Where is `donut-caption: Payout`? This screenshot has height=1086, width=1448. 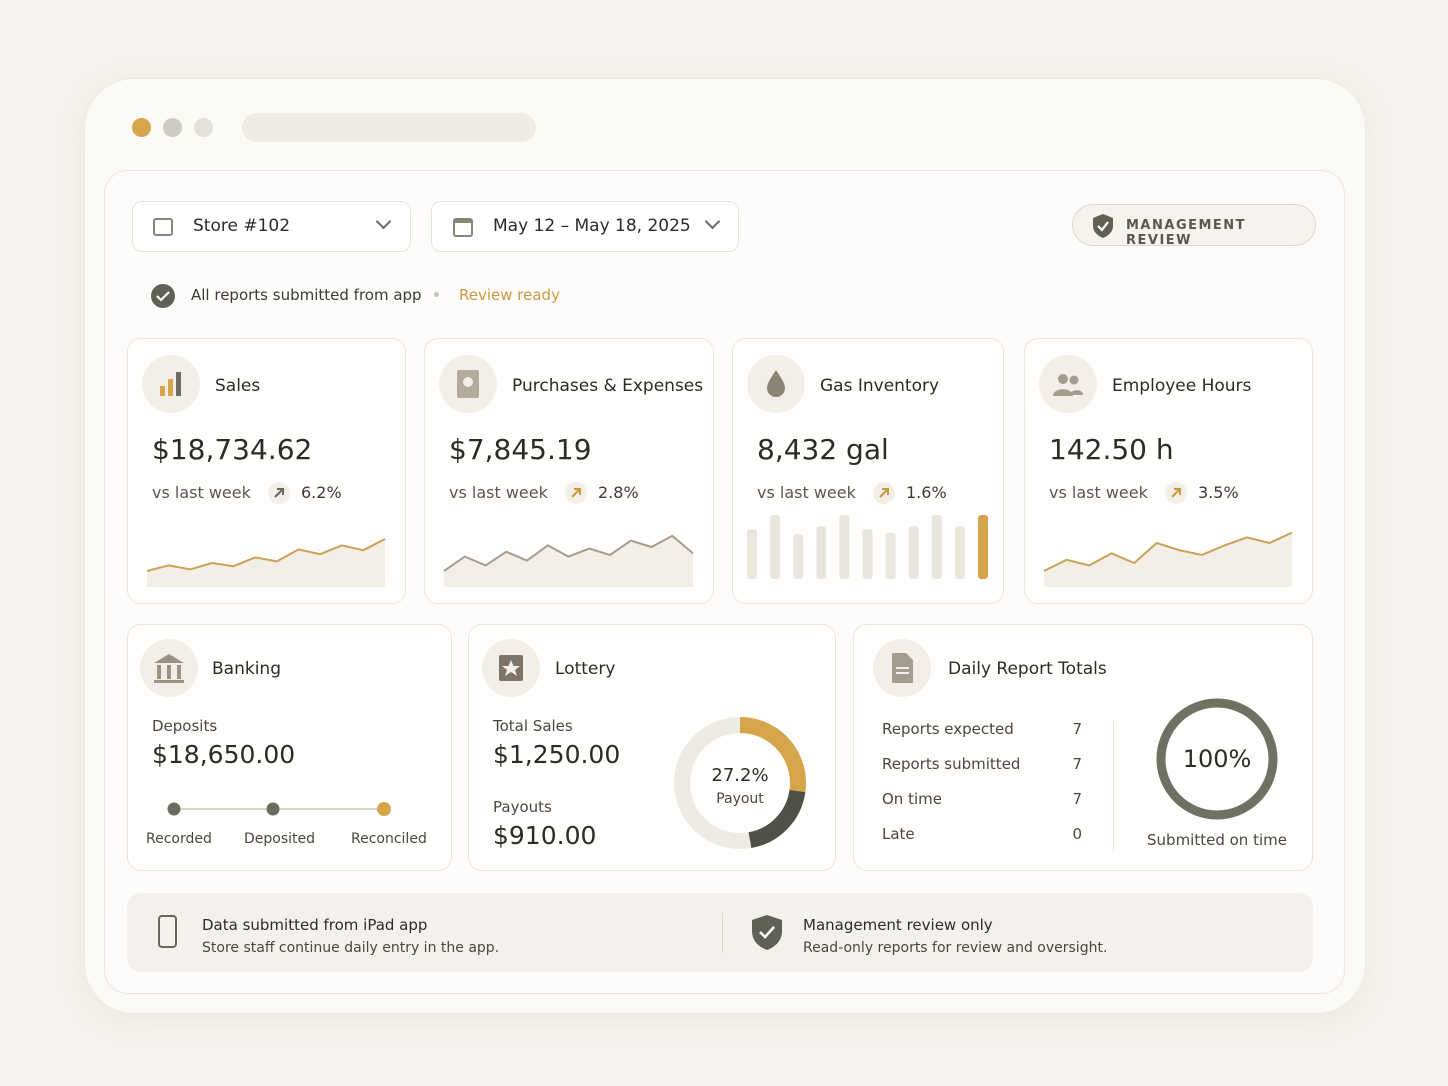
donut-caption: Payout is located at coordinates (740, 799).